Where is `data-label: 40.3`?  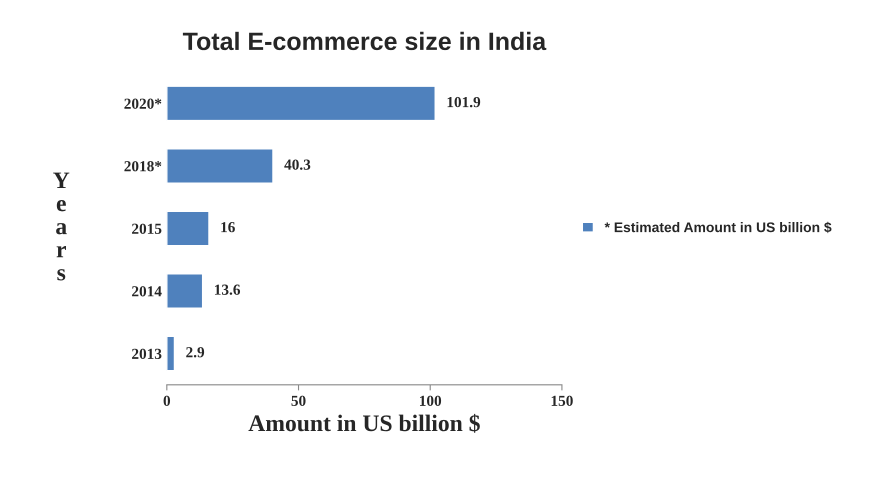
data-label: 40.3 is located at coordinates (297, 164).